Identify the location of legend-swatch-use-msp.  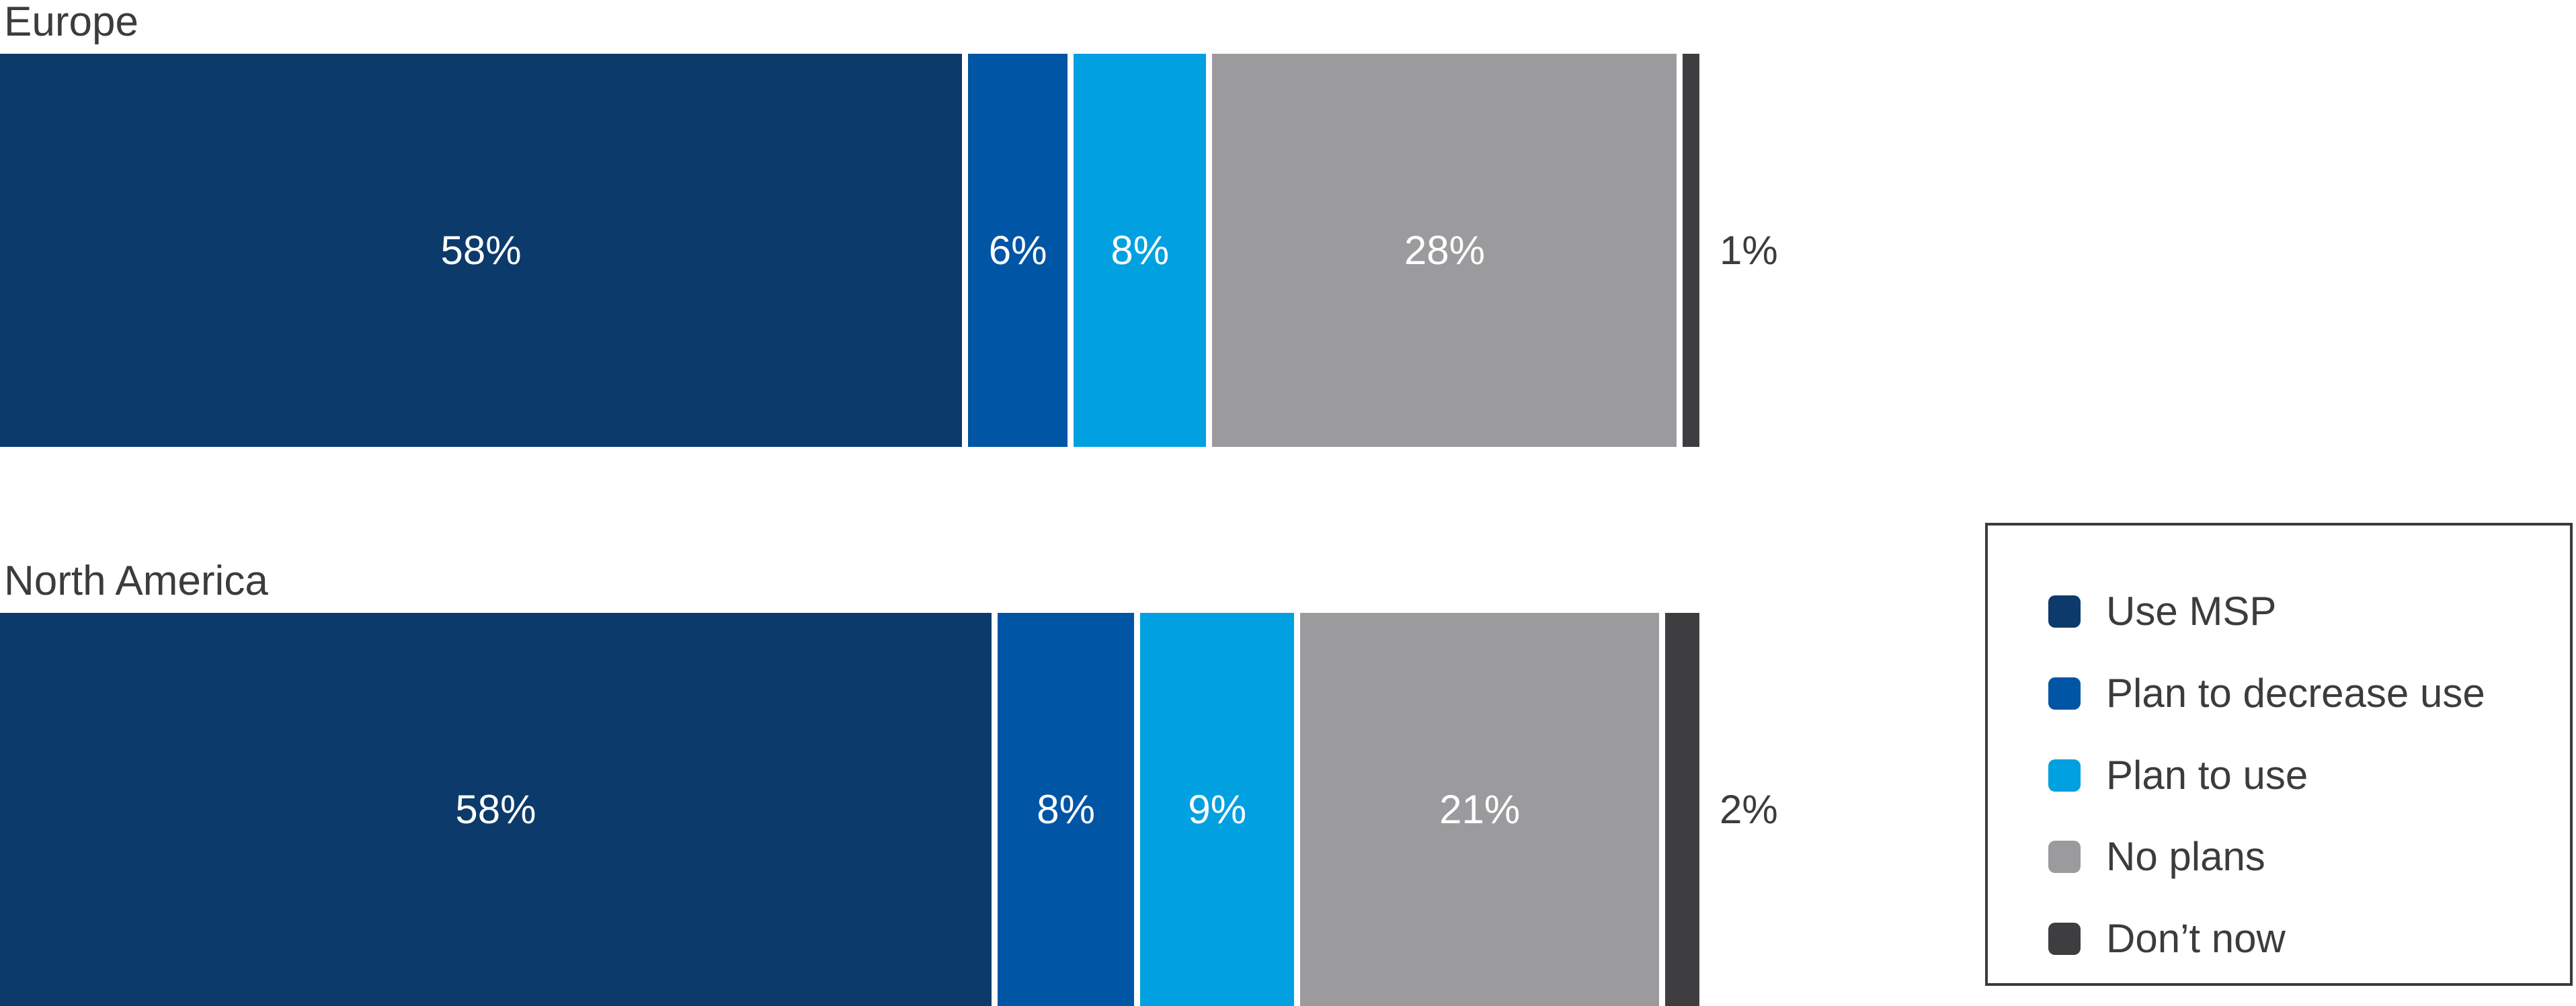
(2064, 612).